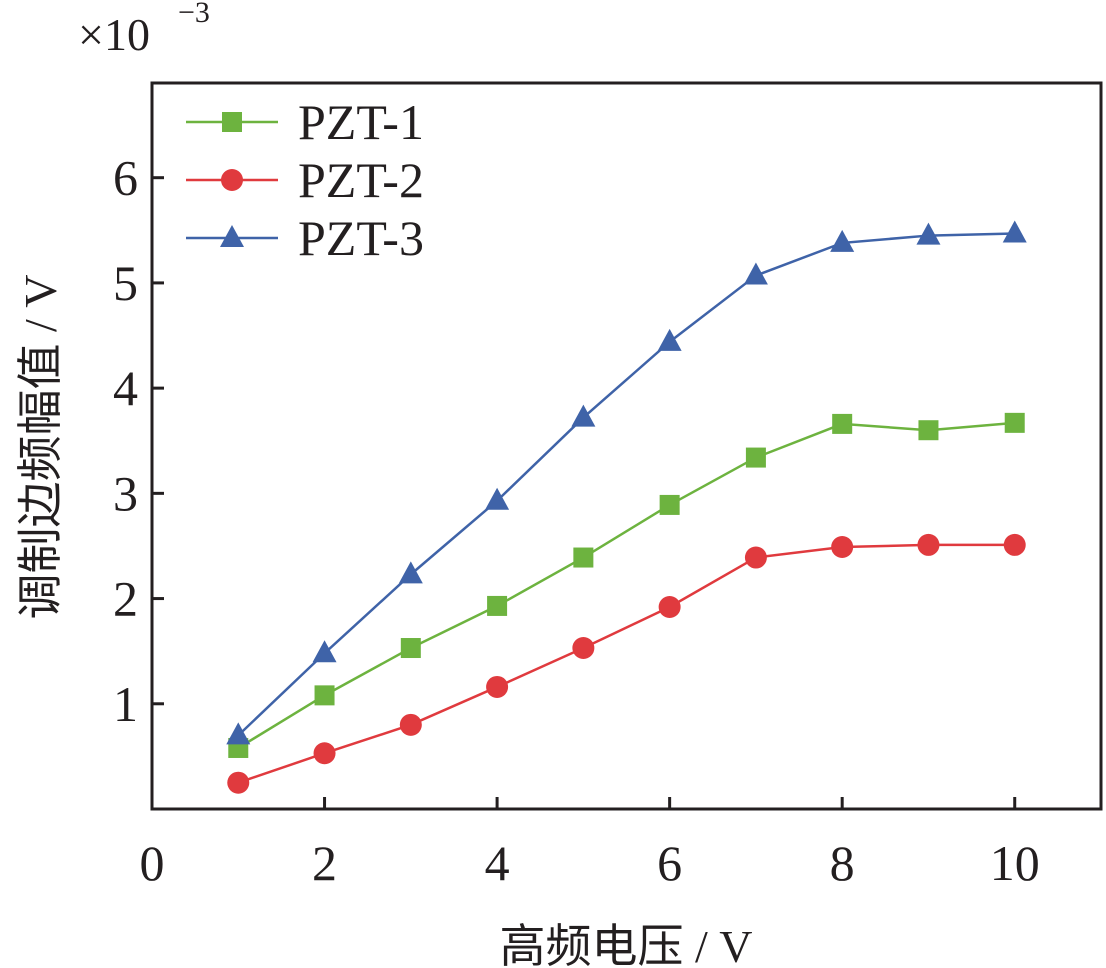 The image size is (1106, 968). I want to click on legend-item-pzt-1: PZT-1, so click(305, 122).